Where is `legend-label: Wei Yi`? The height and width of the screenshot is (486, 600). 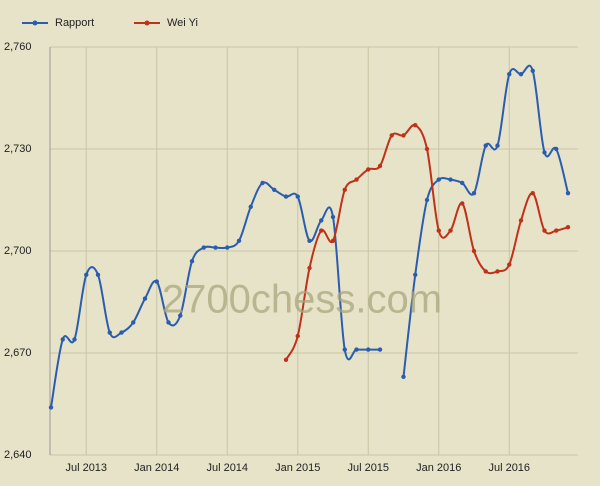
legend-label: Wei Yi is located at coordinates (182, 23).